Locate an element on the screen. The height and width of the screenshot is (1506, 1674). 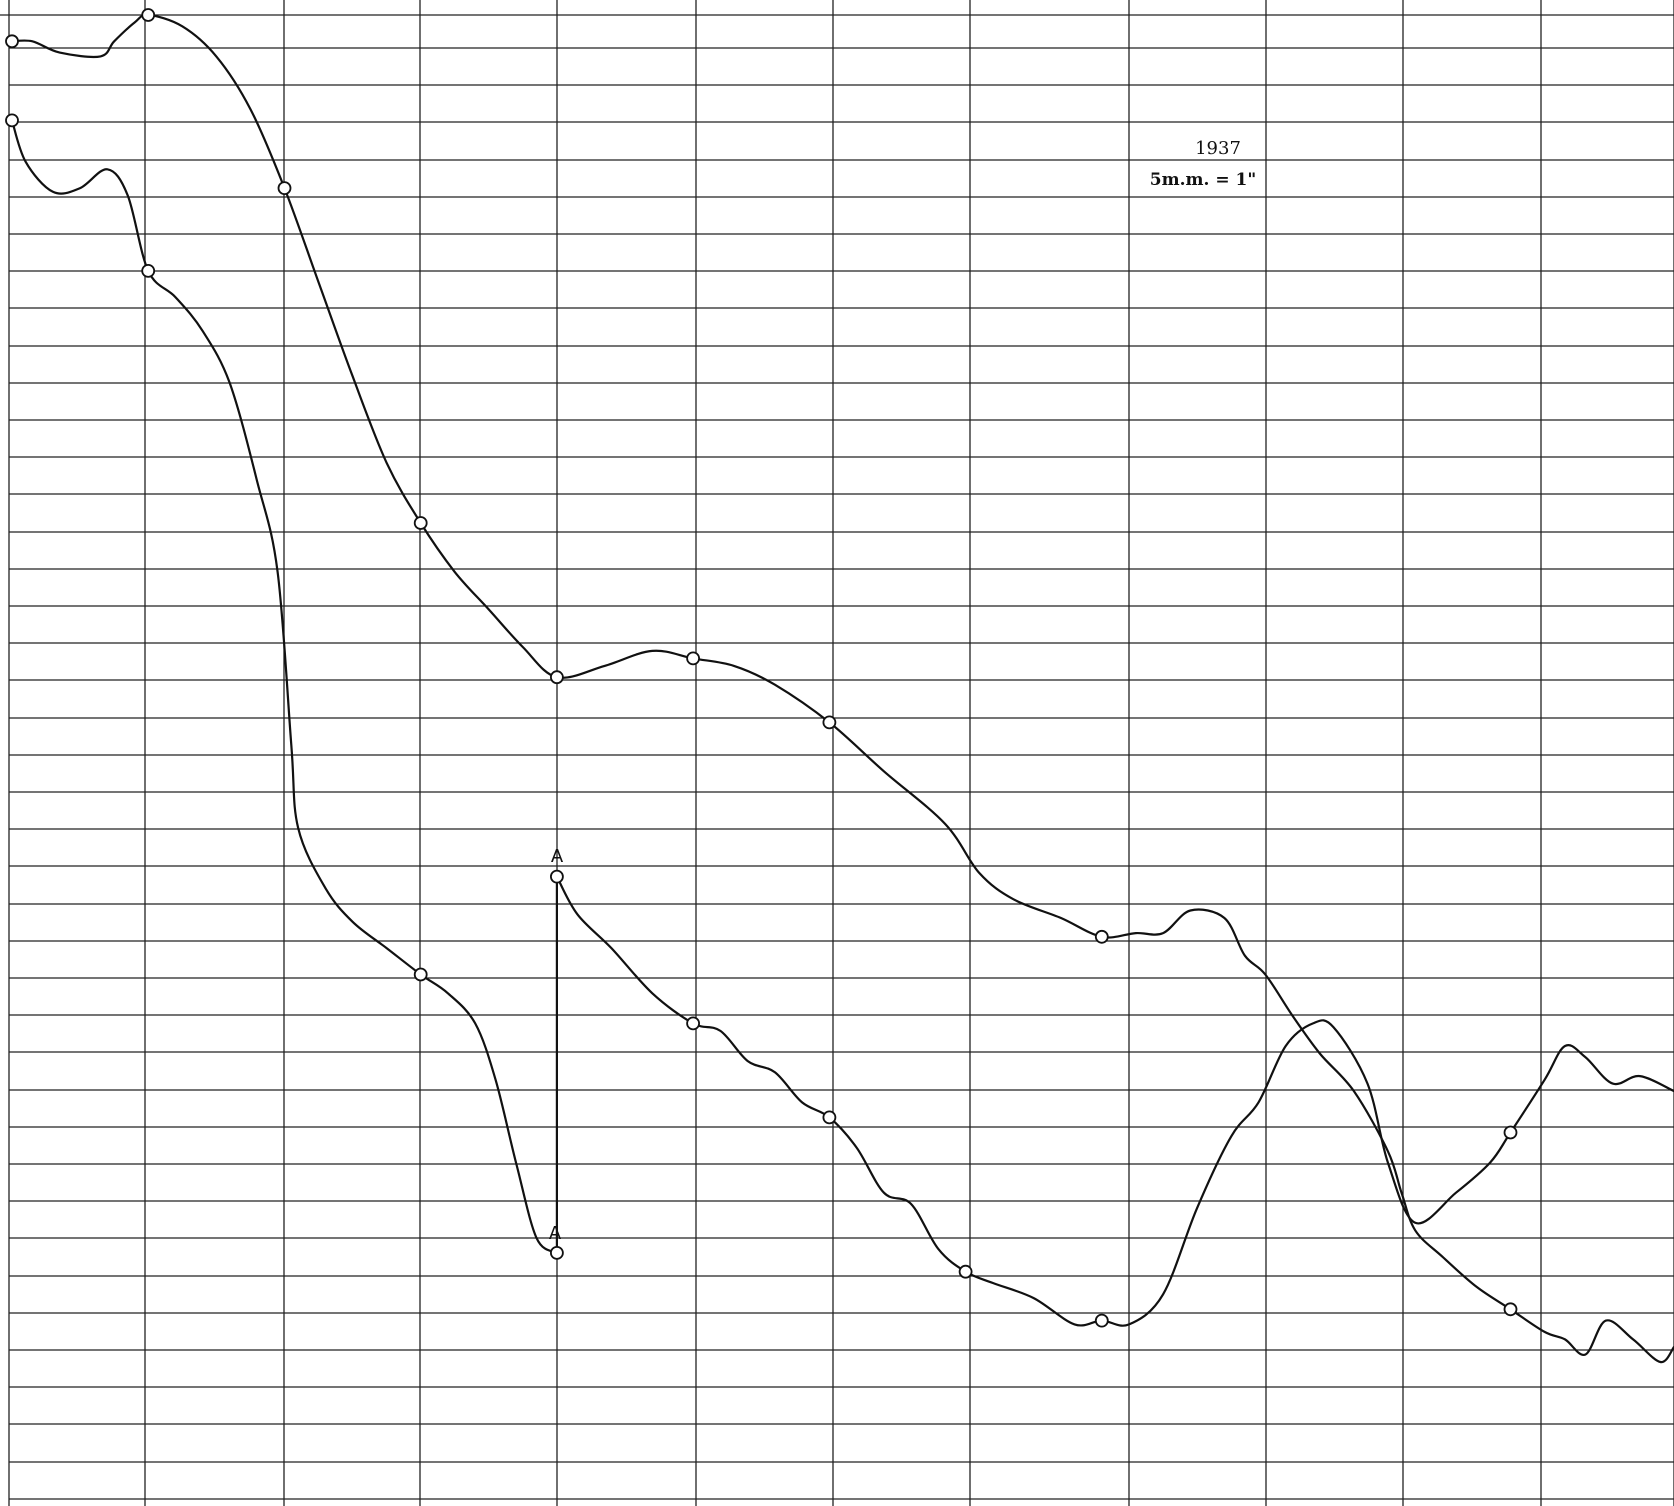
annotation-box: 1937 5m.m. = 1" is located at coordinates (1203, 164).